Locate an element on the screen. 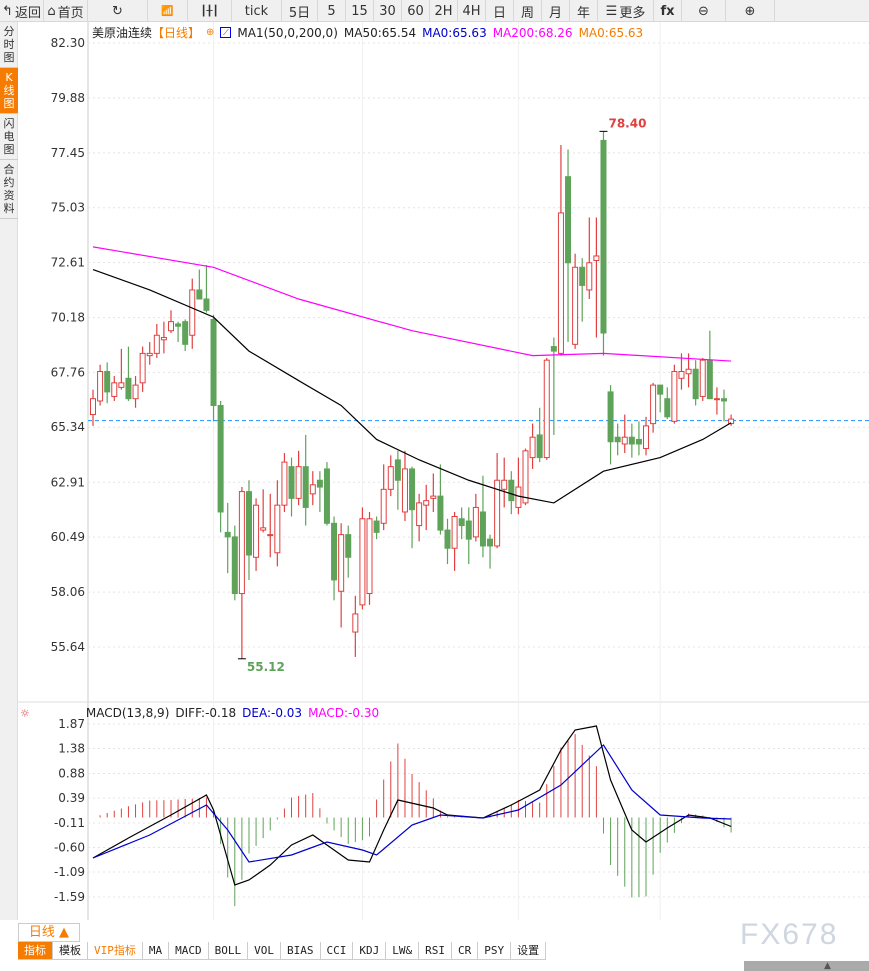  scrollbar: ▲ is located at coordinates (806, 966).